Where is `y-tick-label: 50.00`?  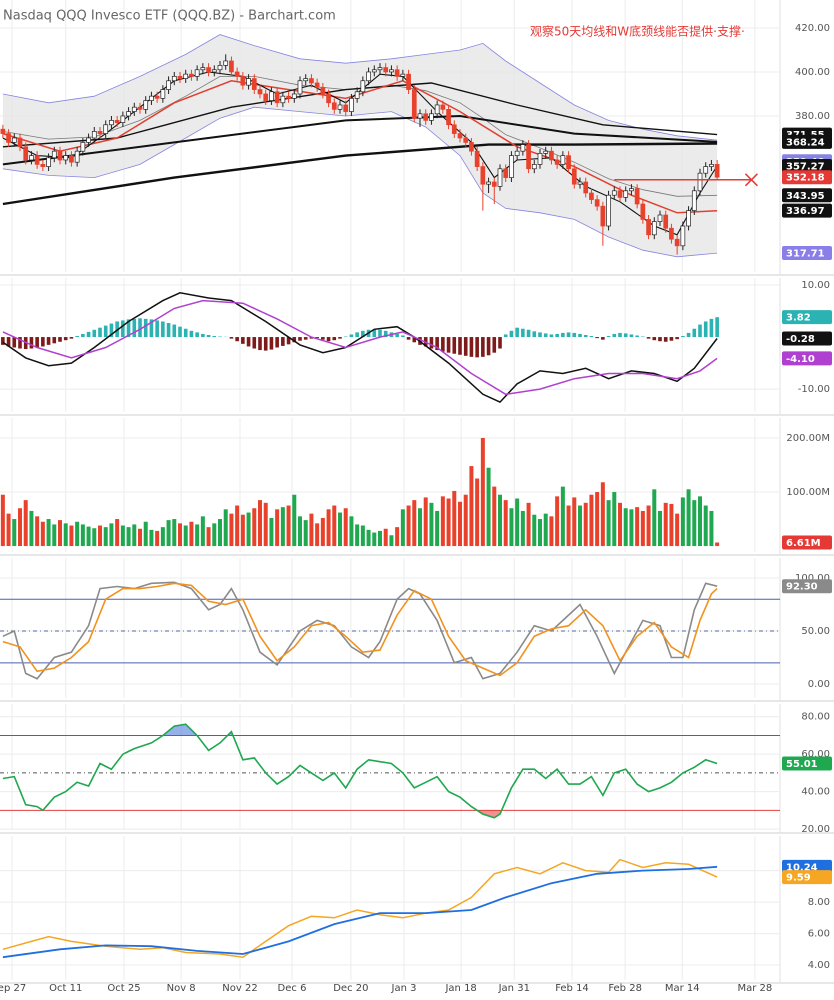 y-tick-label: 50.00 is located at coordinates (815, 631).